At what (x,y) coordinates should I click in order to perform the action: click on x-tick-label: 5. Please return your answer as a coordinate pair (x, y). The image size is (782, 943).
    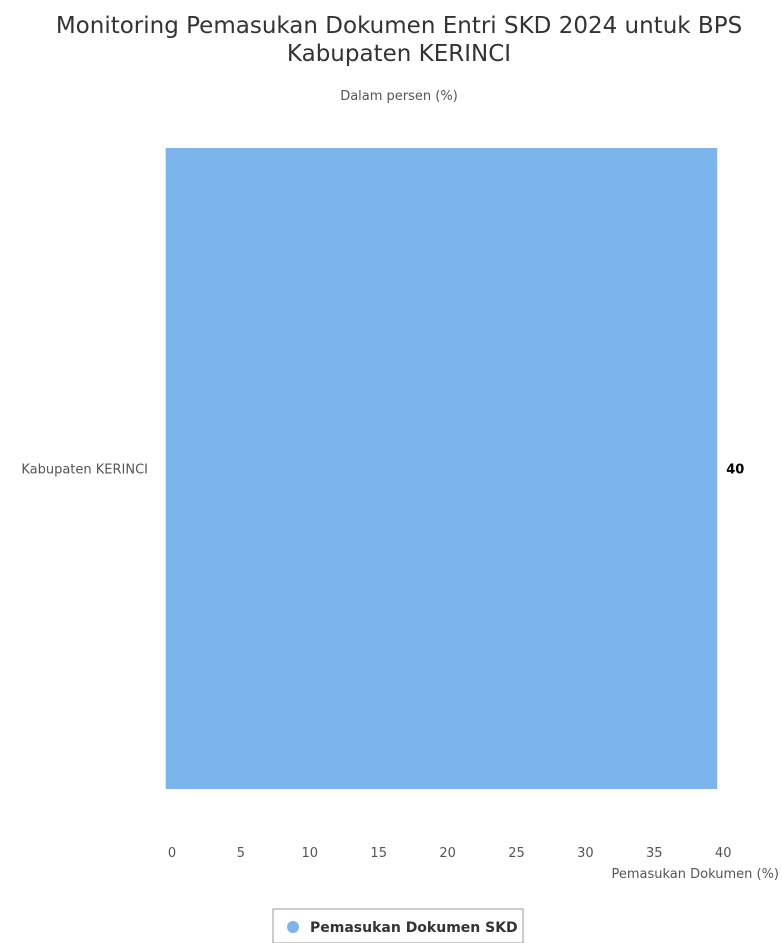
    Looking at the image, I should click on (241, 853).